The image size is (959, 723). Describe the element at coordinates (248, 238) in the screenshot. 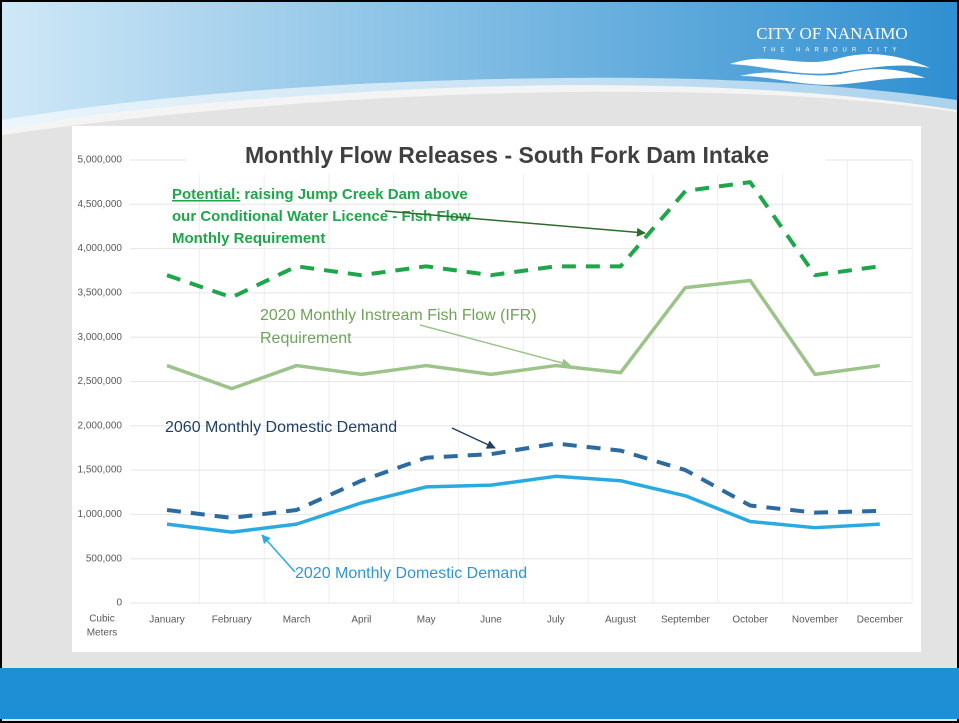

I see `series-label: Monthly Requirement` at that location.